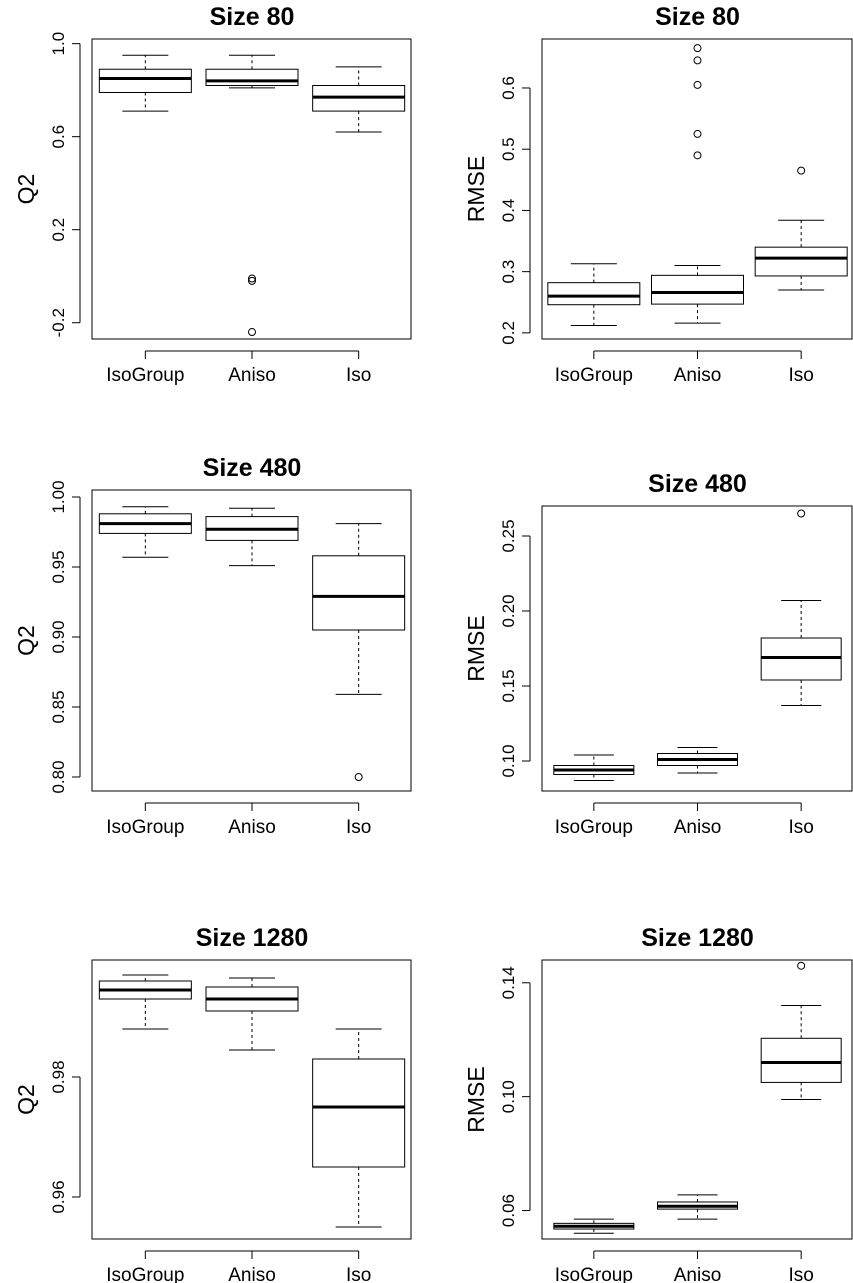 This screenshot has width=853, height=1283. I want to click on y-axis: 0.10 0.15 0.20 0.25, so click(515, 648).